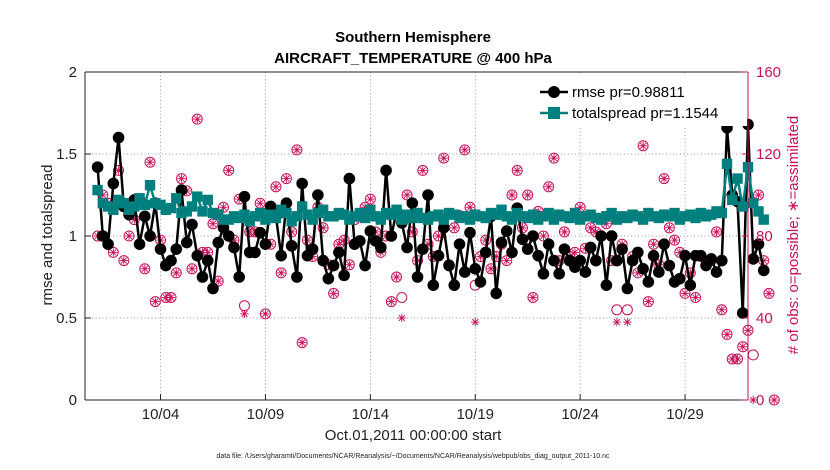 The image size is (830, 470). I want to click on y-tick-label: 1, so click(73, 236).